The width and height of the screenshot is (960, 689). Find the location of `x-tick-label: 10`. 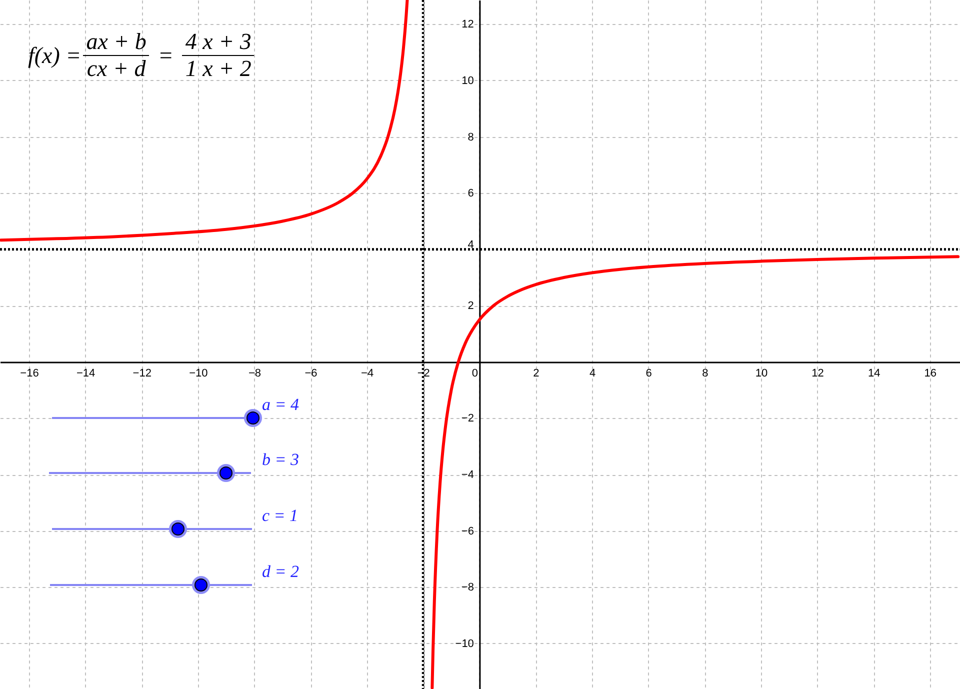

x-tick-label: 10 is located at coordinates (761, 373).